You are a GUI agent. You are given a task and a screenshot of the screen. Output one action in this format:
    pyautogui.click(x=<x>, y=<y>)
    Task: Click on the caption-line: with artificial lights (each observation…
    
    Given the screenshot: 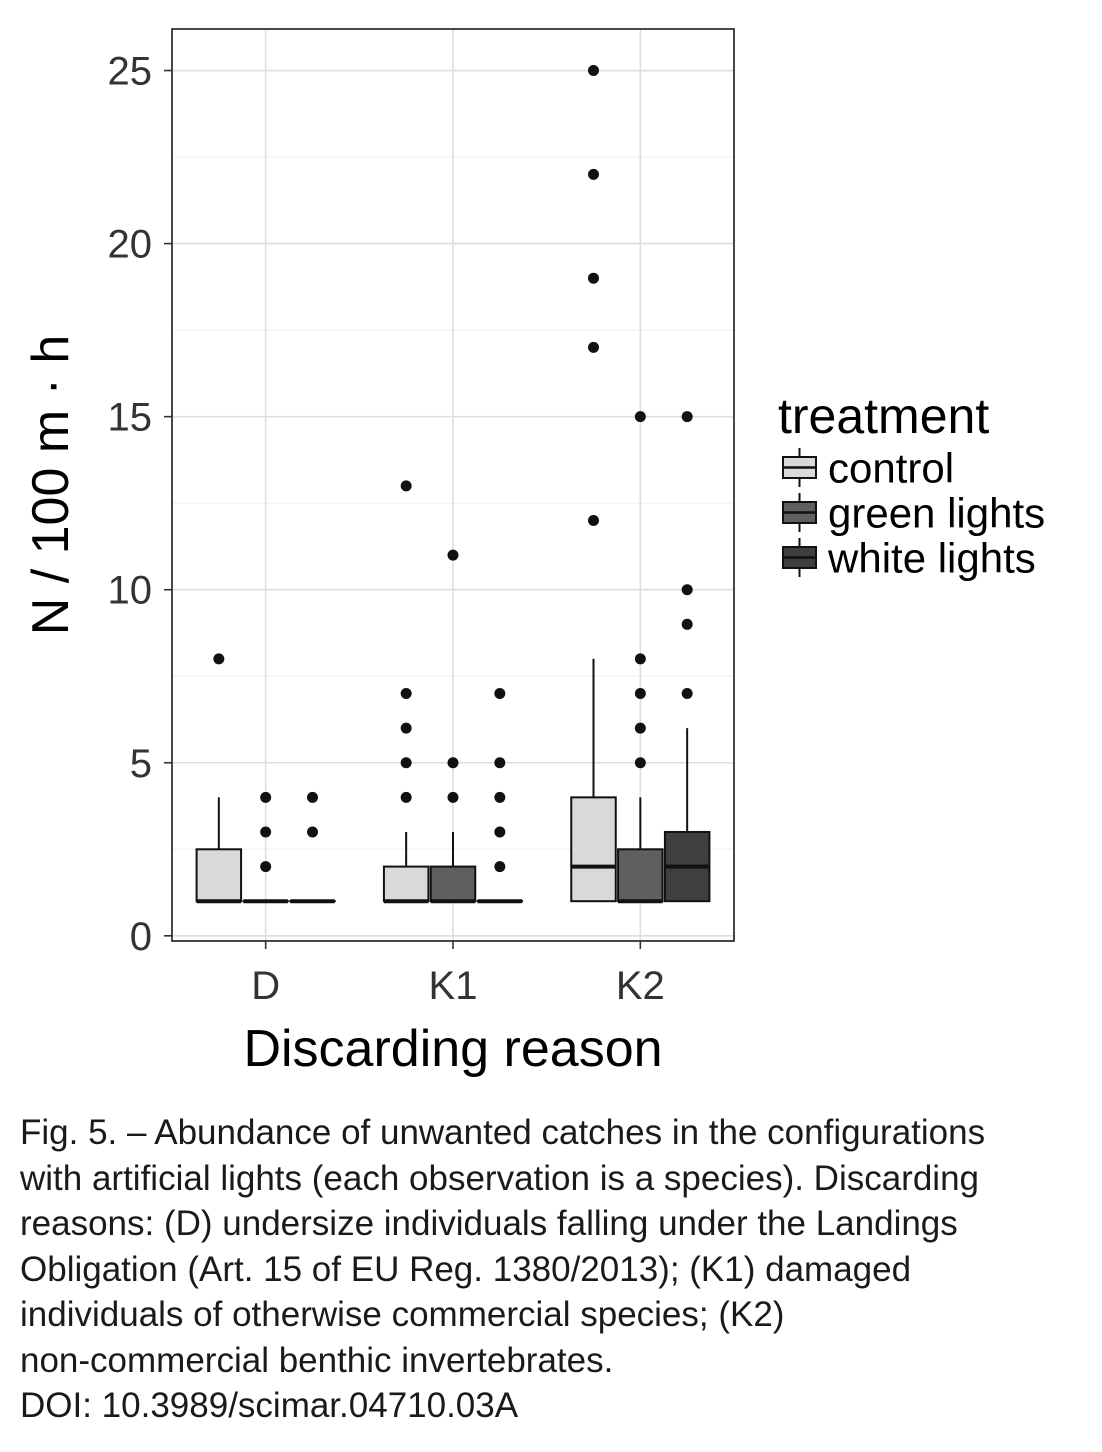 What is the action you would take?
    pyautogui.click(x=500, y=1178)
    